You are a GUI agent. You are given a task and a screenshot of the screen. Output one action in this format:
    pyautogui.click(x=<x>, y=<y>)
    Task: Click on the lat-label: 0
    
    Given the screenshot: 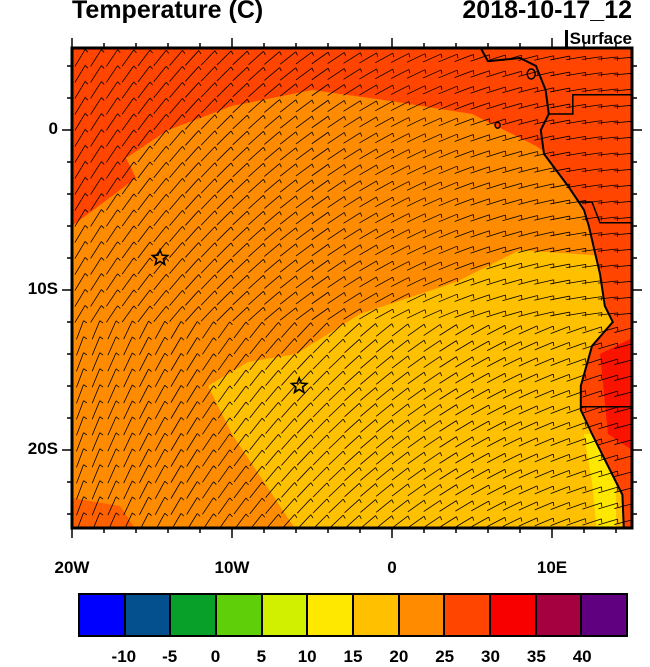 What is the action you would take?
    pyautogui.click(x=53, y=128)
    